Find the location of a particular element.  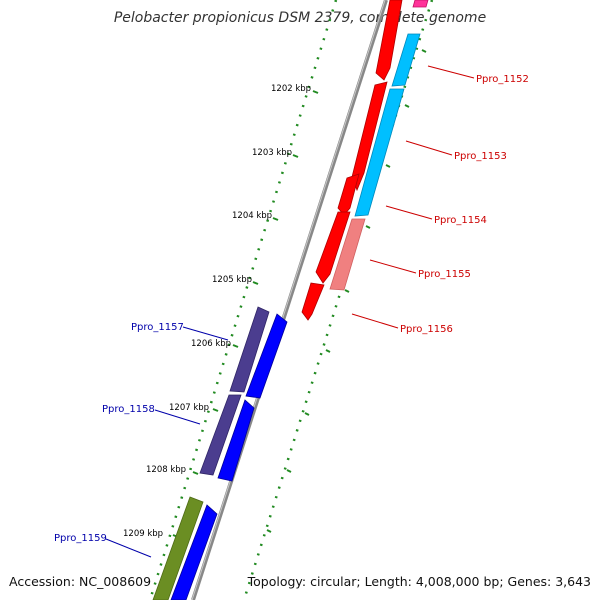

gene-label: Ppro_1154 is located at coordinates (460, 220).